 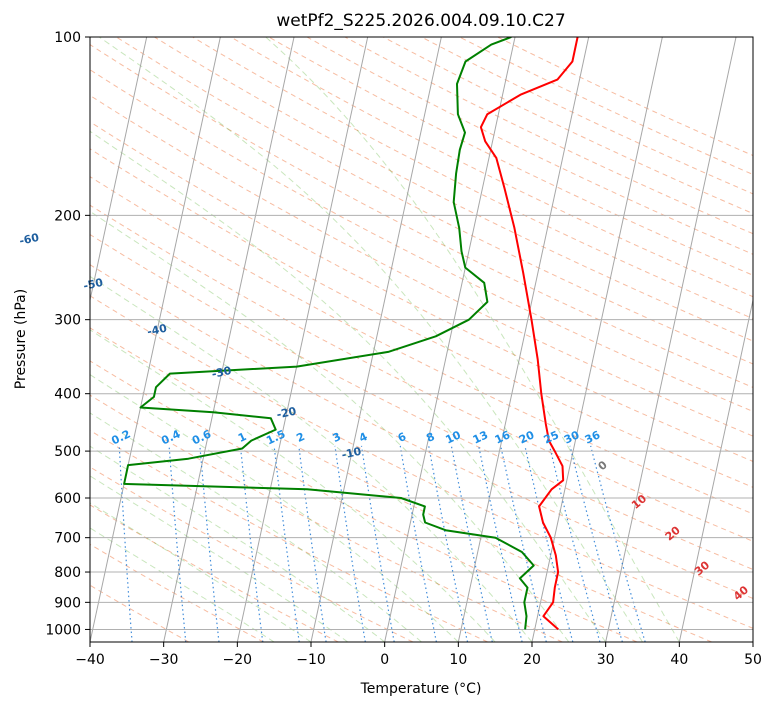 What do you see at coordinates (532, 660) in the screenshot?
I see `x-tick-label: 20` at bounding box center [532, 660].